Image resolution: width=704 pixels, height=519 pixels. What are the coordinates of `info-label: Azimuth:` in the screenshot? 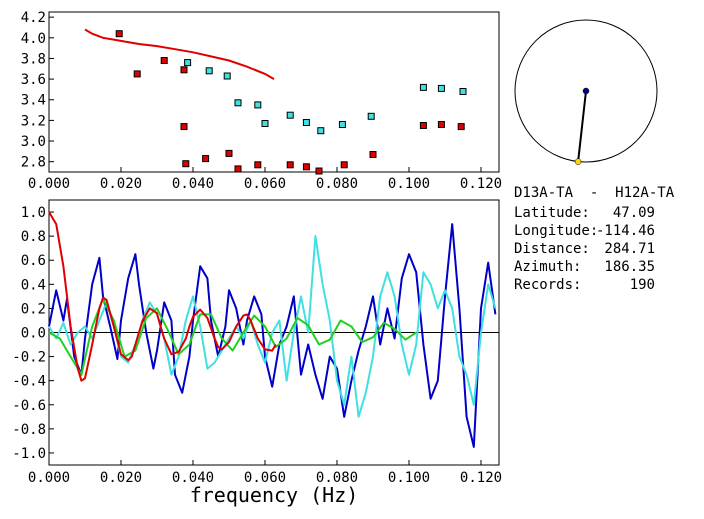 It's located at (547, 267).